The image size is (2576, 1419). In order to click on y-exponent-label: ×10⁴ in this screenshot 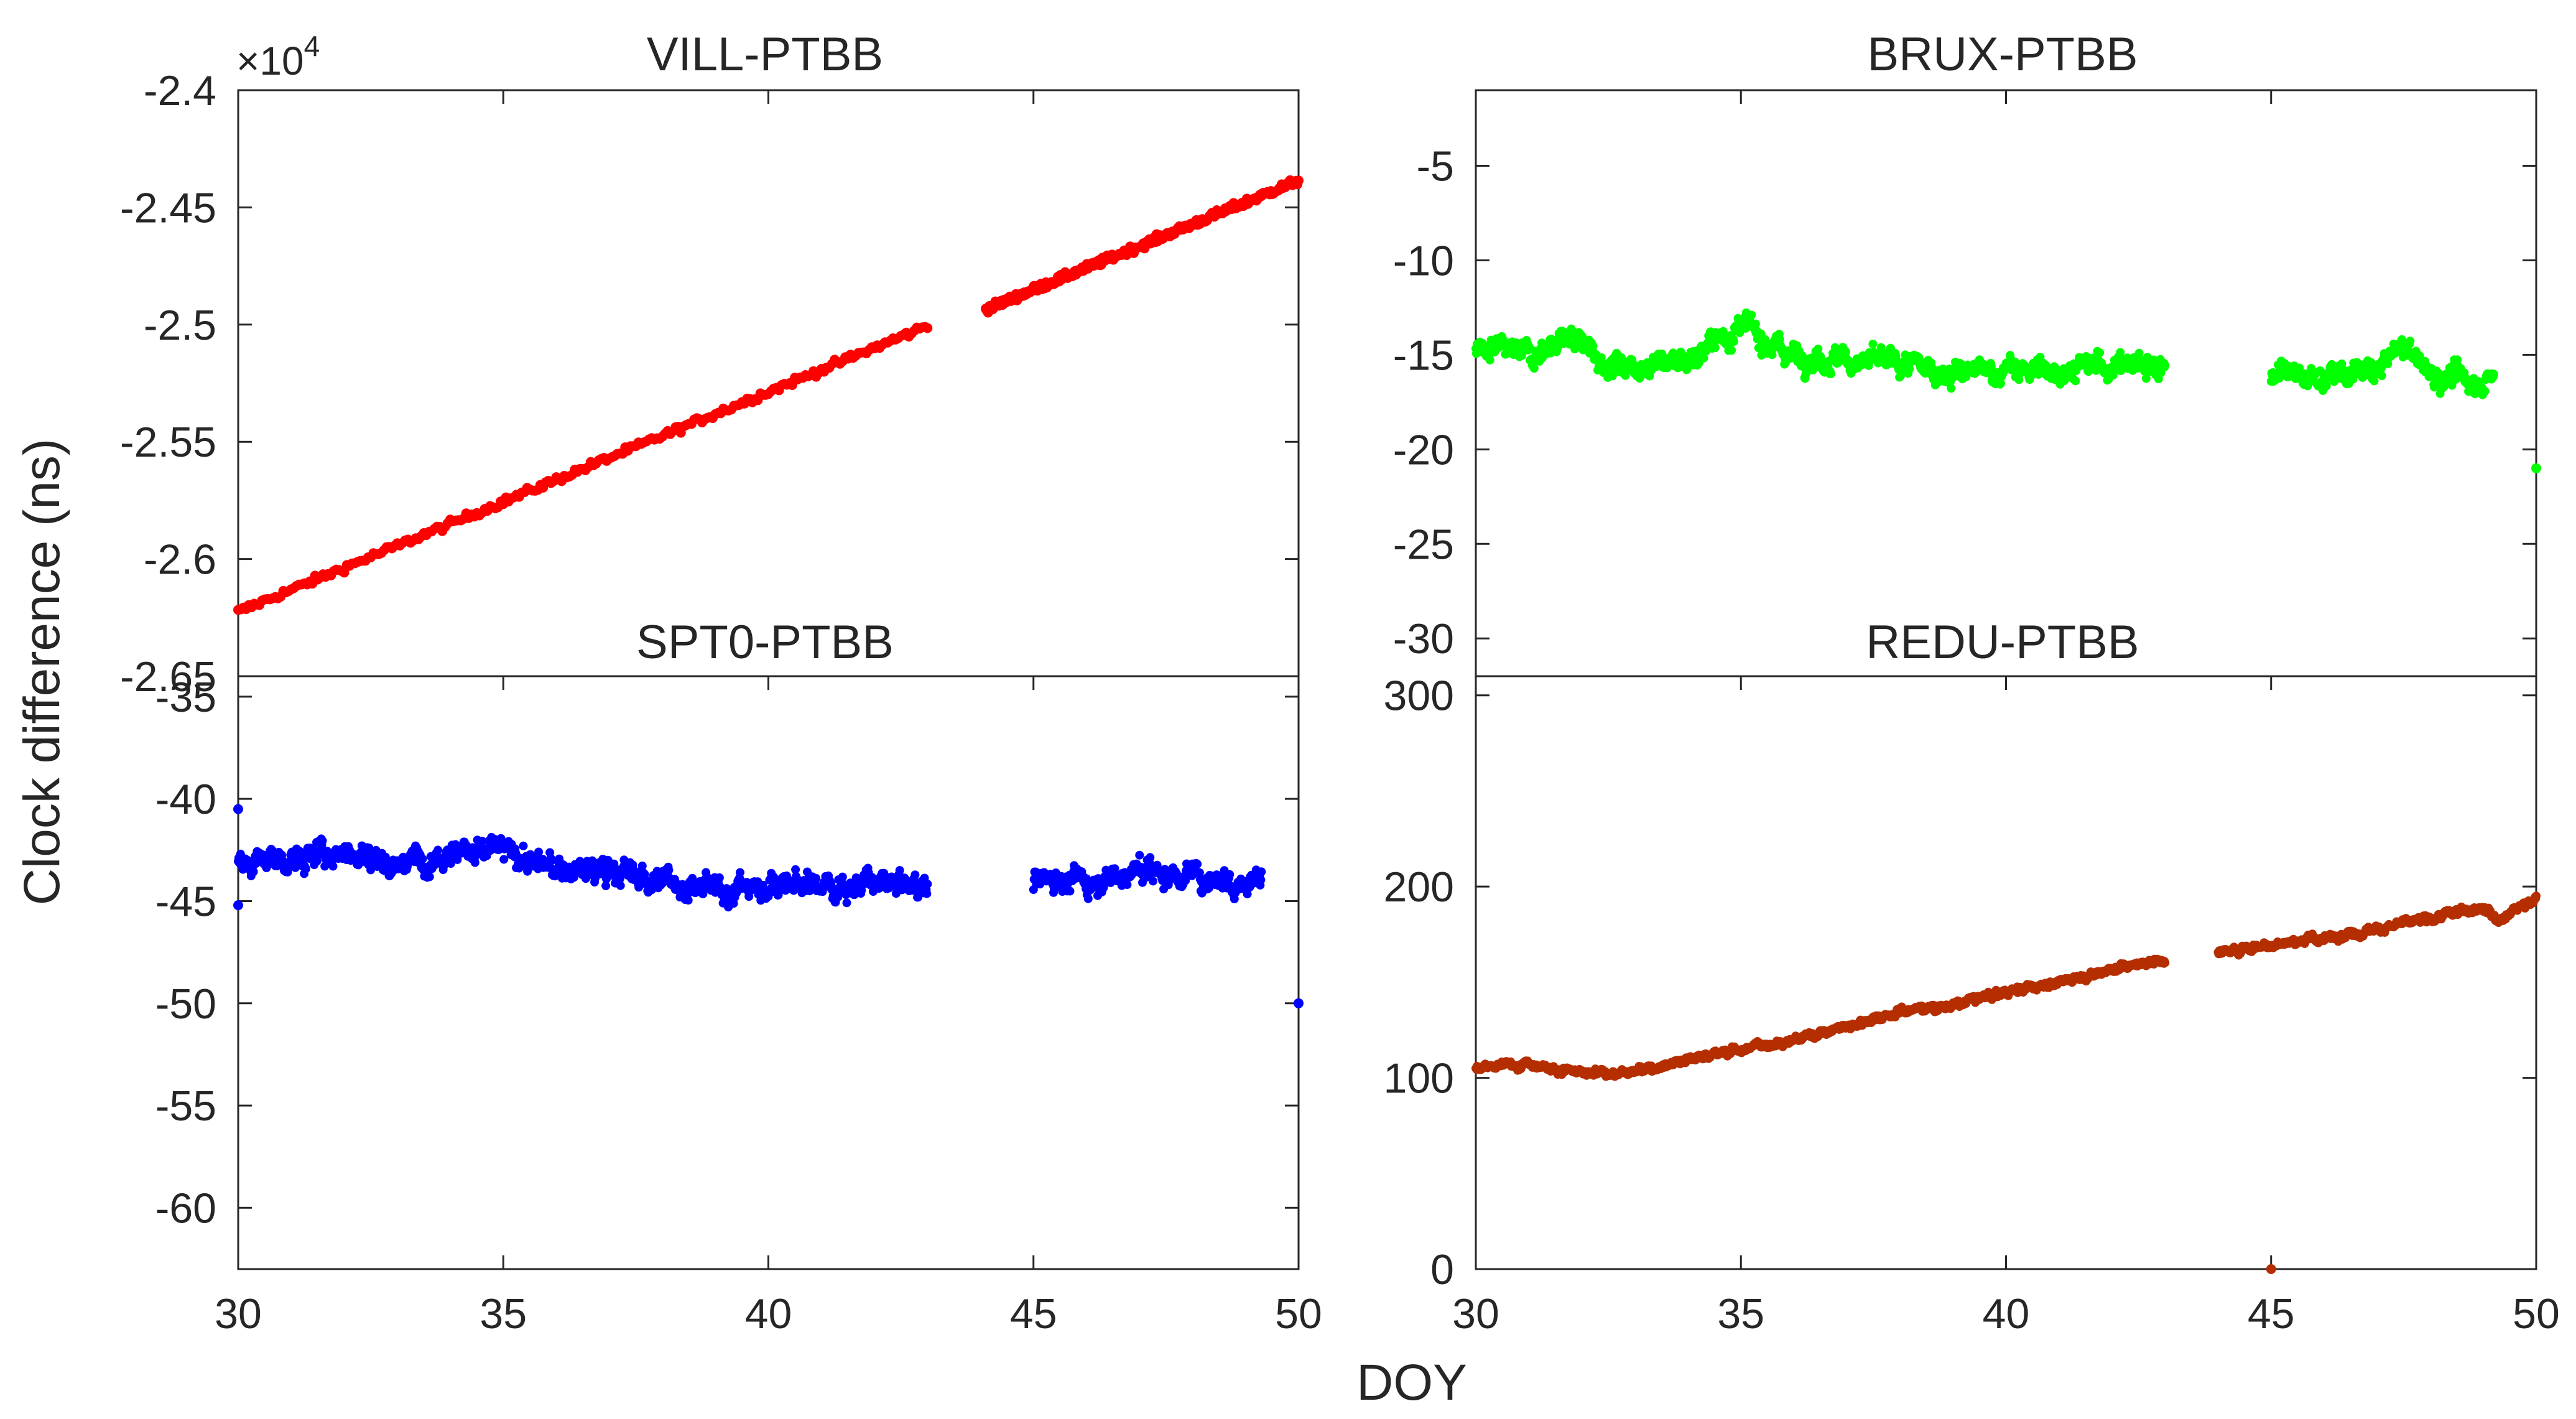, I will do `click(278, 57)`.